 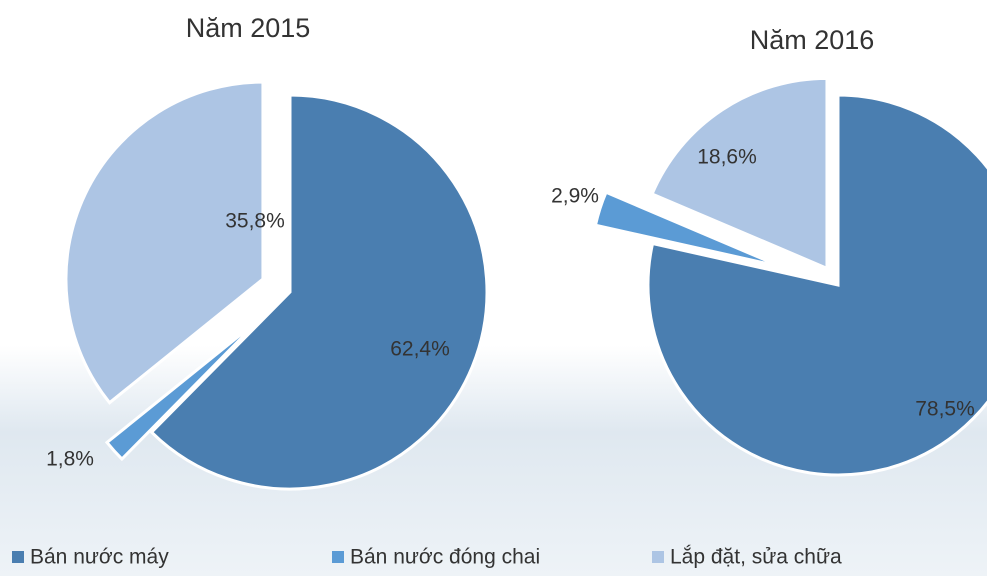 I want to click on chart-title: Năm 2015, so click(x=248, y=28).